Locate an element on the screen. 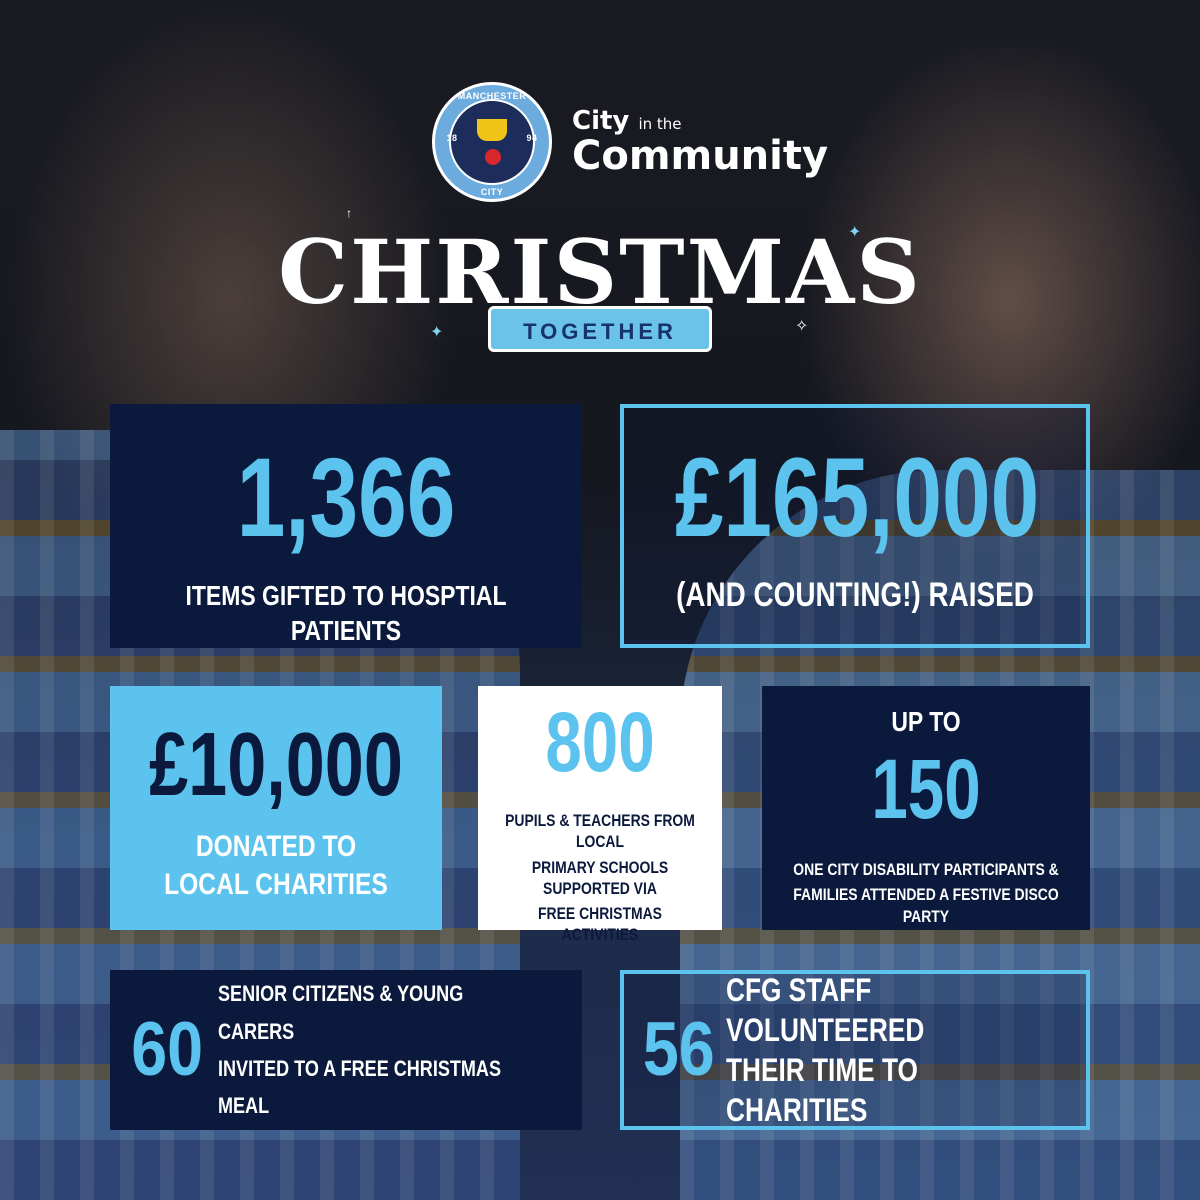 The height and width of the screenshot is (1200, 1200). cit-in-the: in the is located at coordinates (660, 124).